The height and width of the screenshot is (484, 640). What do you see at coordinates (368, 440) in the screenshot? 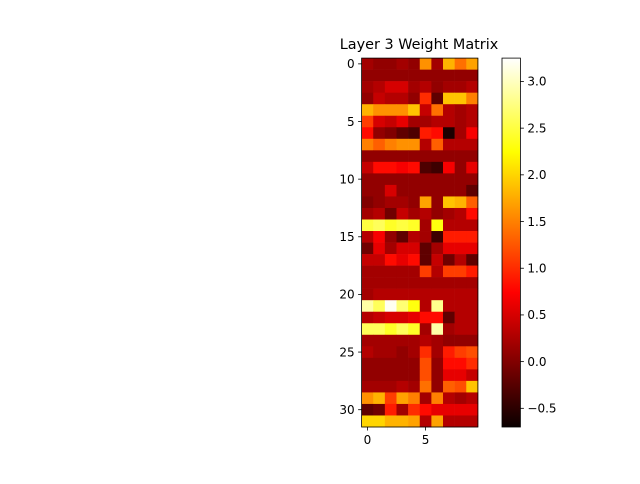
I see `x-tick-label: 0` at bounding box center [368, 440].